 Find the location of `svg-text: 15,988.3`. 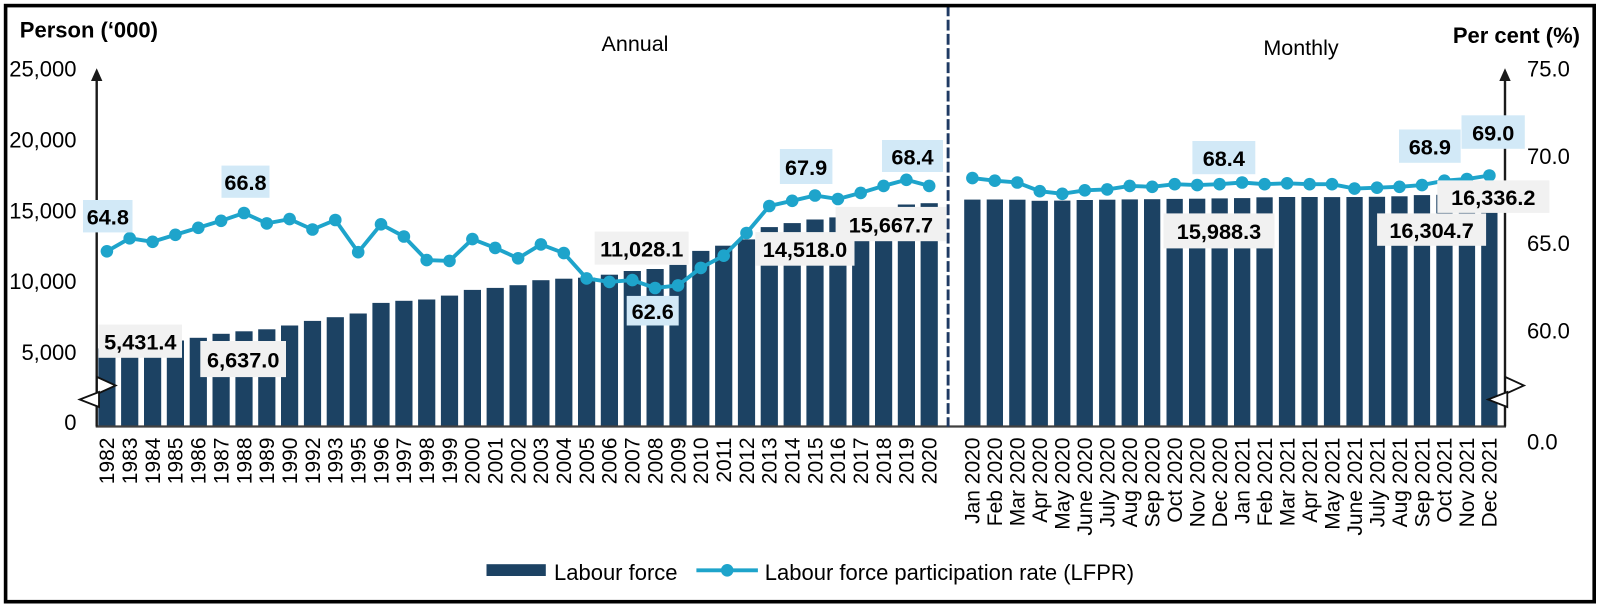

svg-text: 15,988.3 is located at coordinates (1219, 231).